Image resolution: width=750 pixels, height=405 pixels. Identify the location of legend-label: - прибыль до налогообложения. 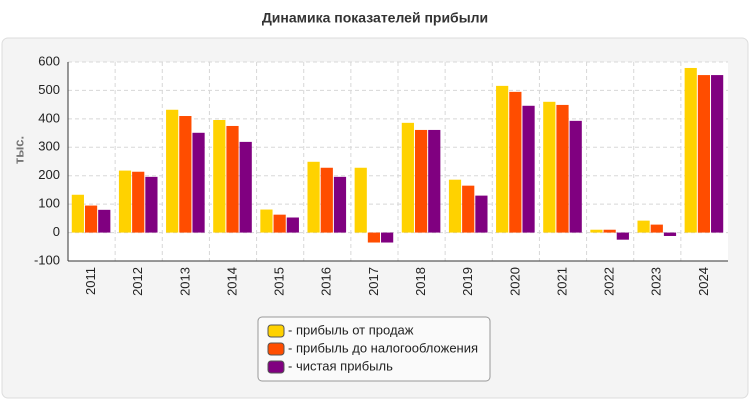
(383, 347).